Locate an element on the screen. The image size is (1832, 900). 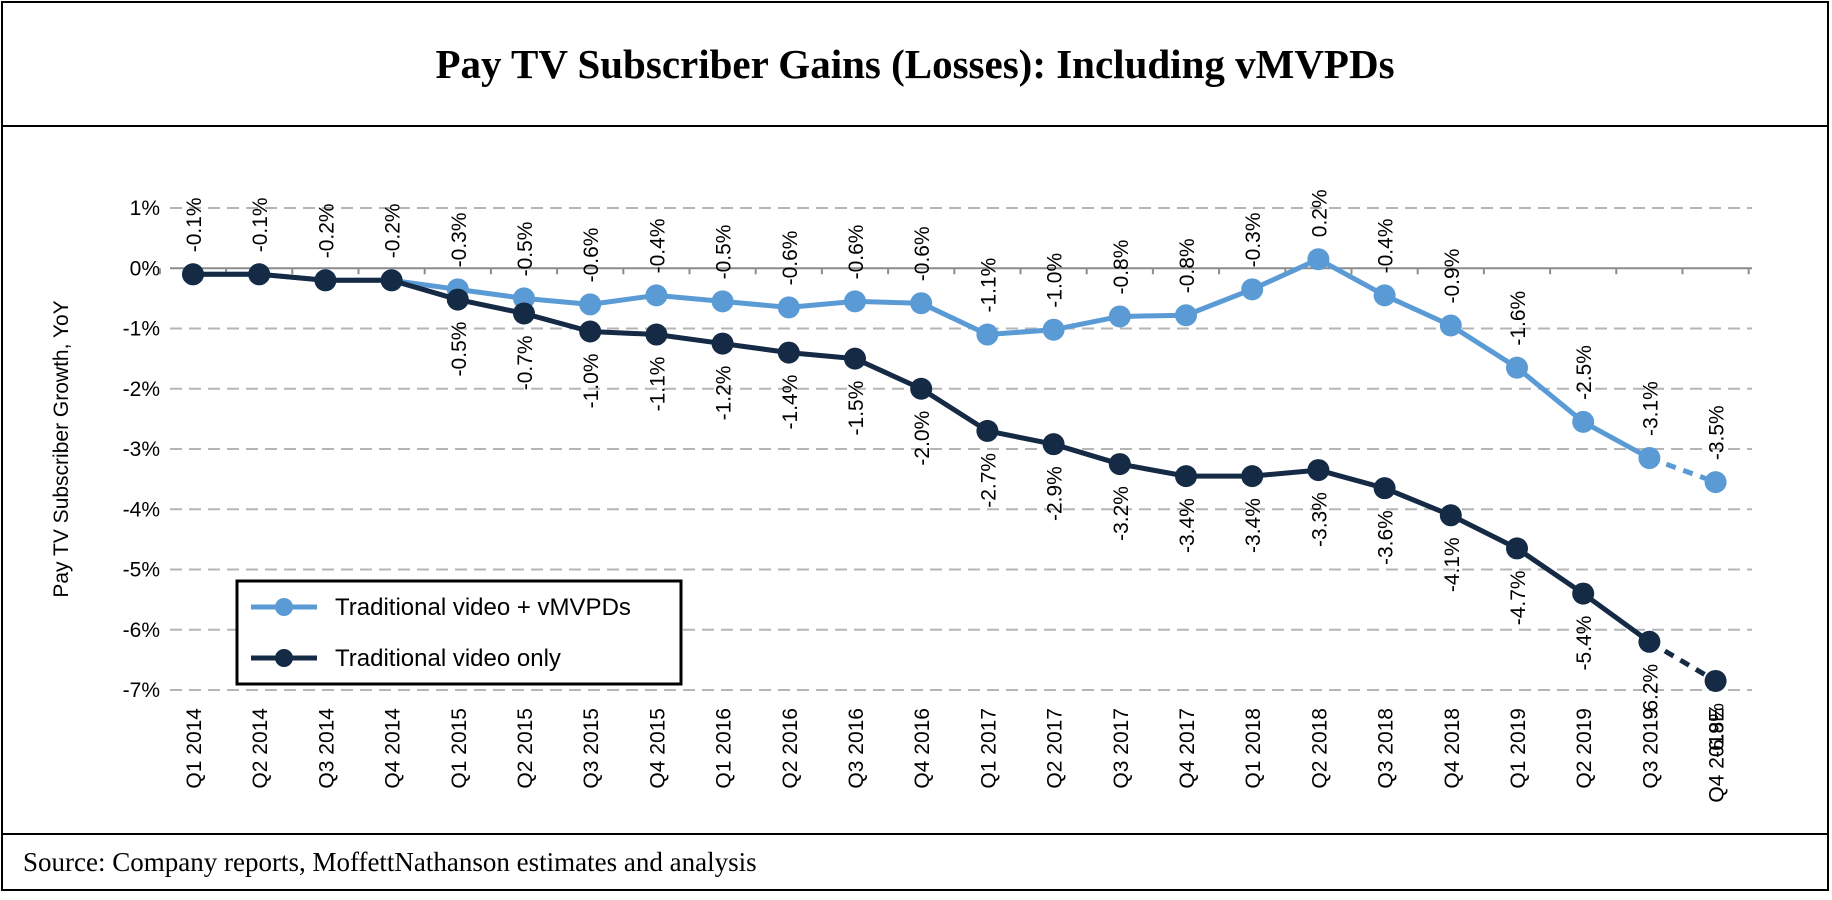
data-label: -2.9% is located at coordinates (1055, 493).